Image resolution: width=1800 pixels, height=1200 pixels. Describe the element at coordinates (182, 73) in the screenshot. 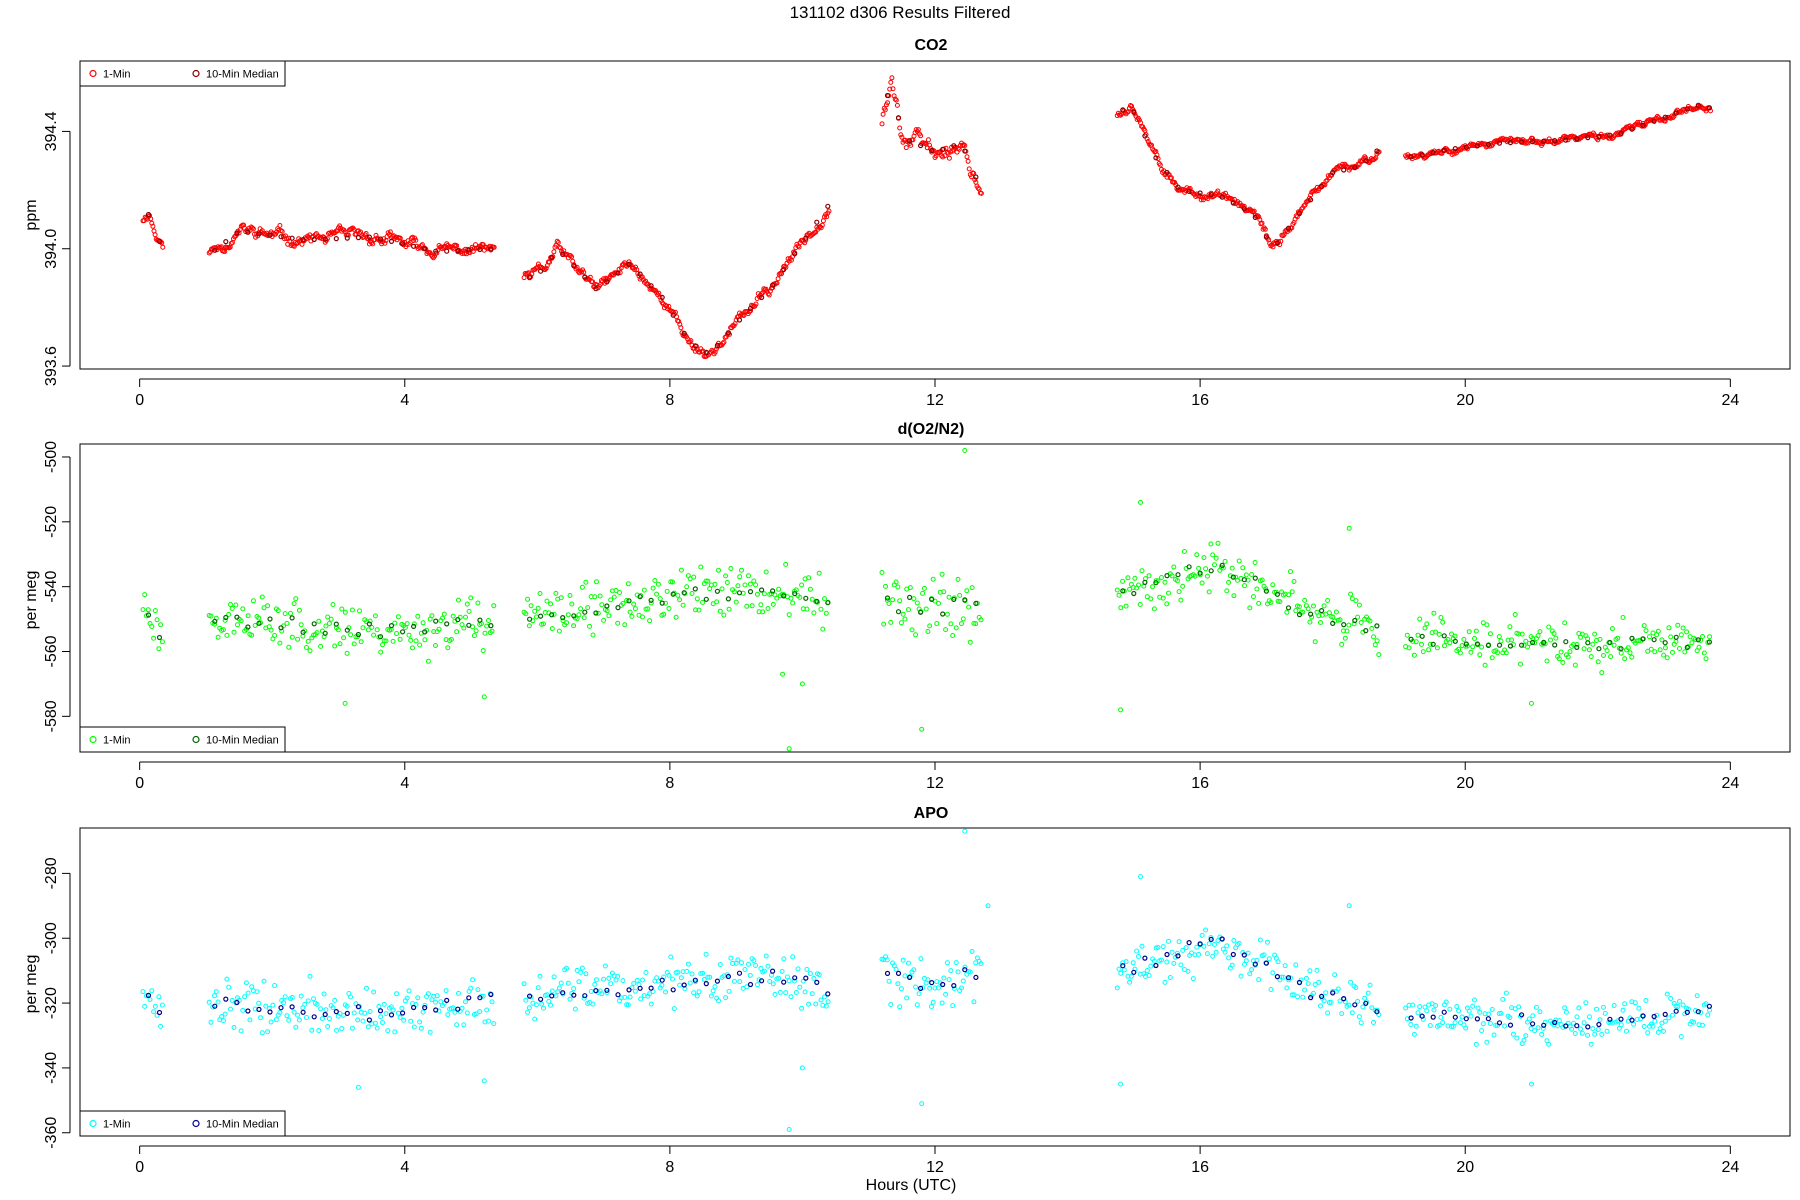

I see `co2-legend-box` at that location.